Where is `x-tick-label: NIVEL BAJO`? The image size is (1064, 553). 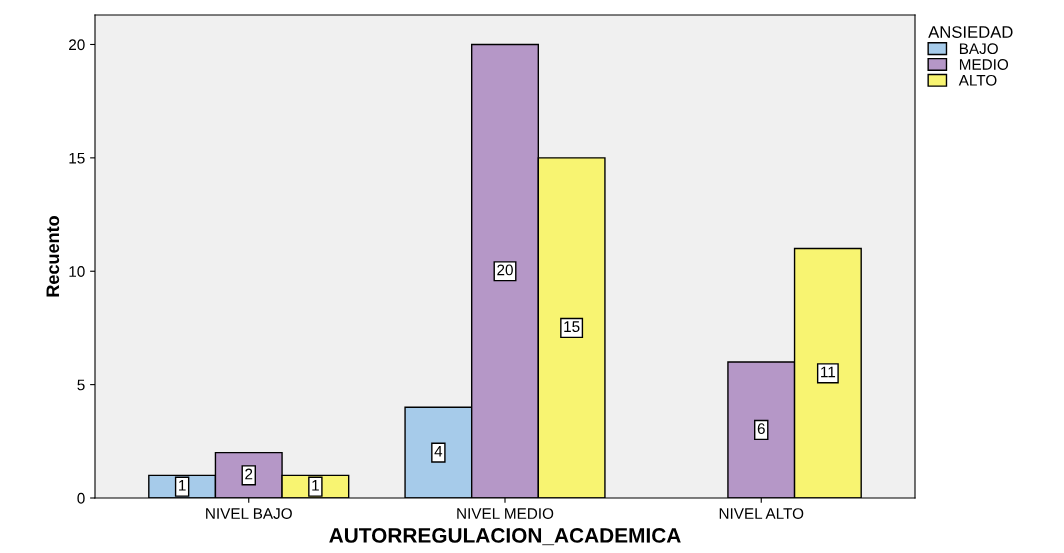 x-tick-label: NIVEL BAJO is located at coordinates (249, 513).